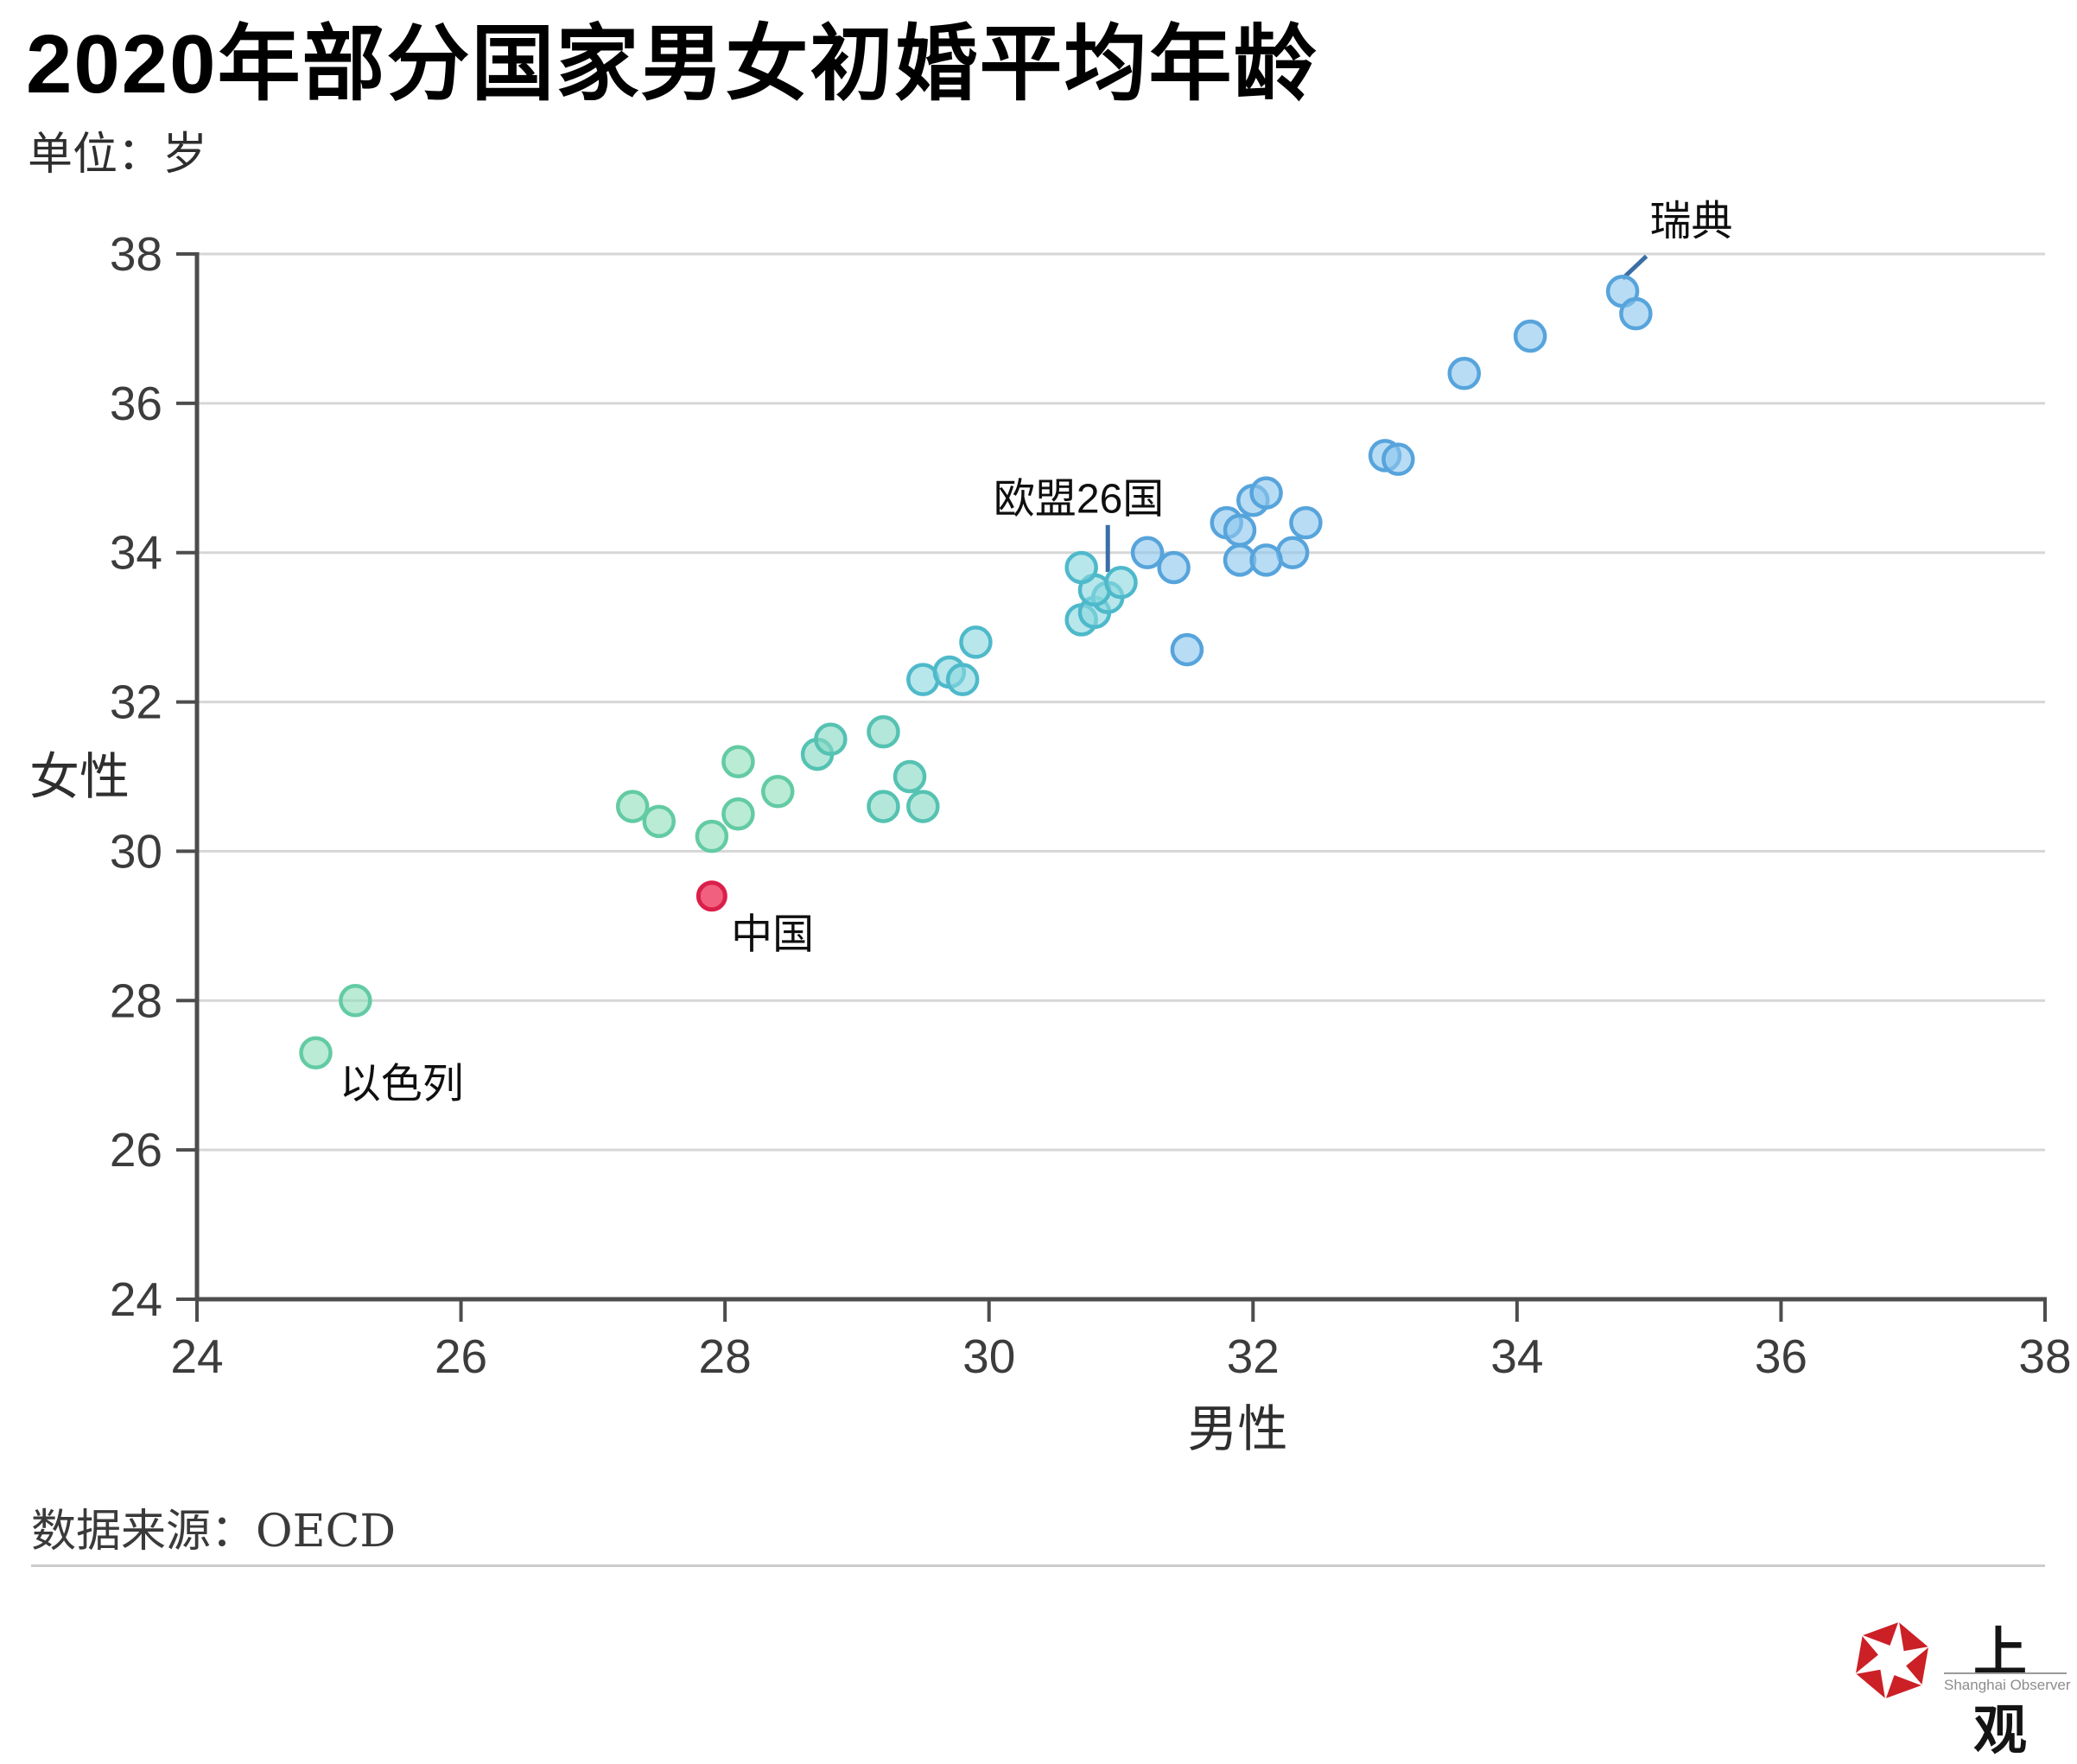 The height and width of the screenshot is (1764, 2077). I want to click on page-title: 2020年部分国家男女初婚平均年龄, so click(672, 64).